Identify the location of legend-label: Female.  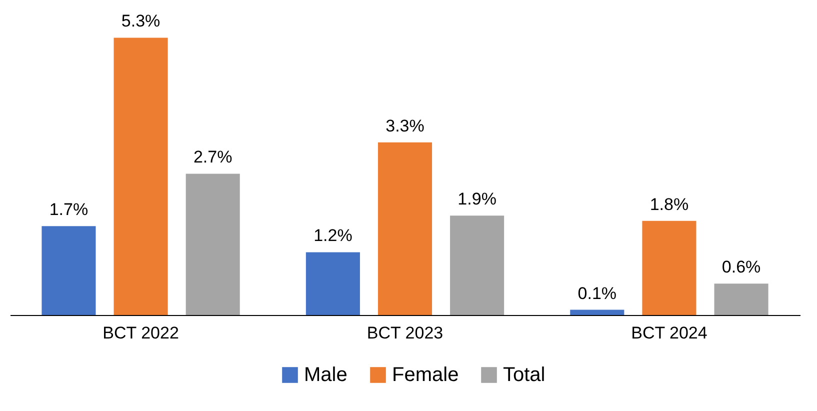
(425, 375).